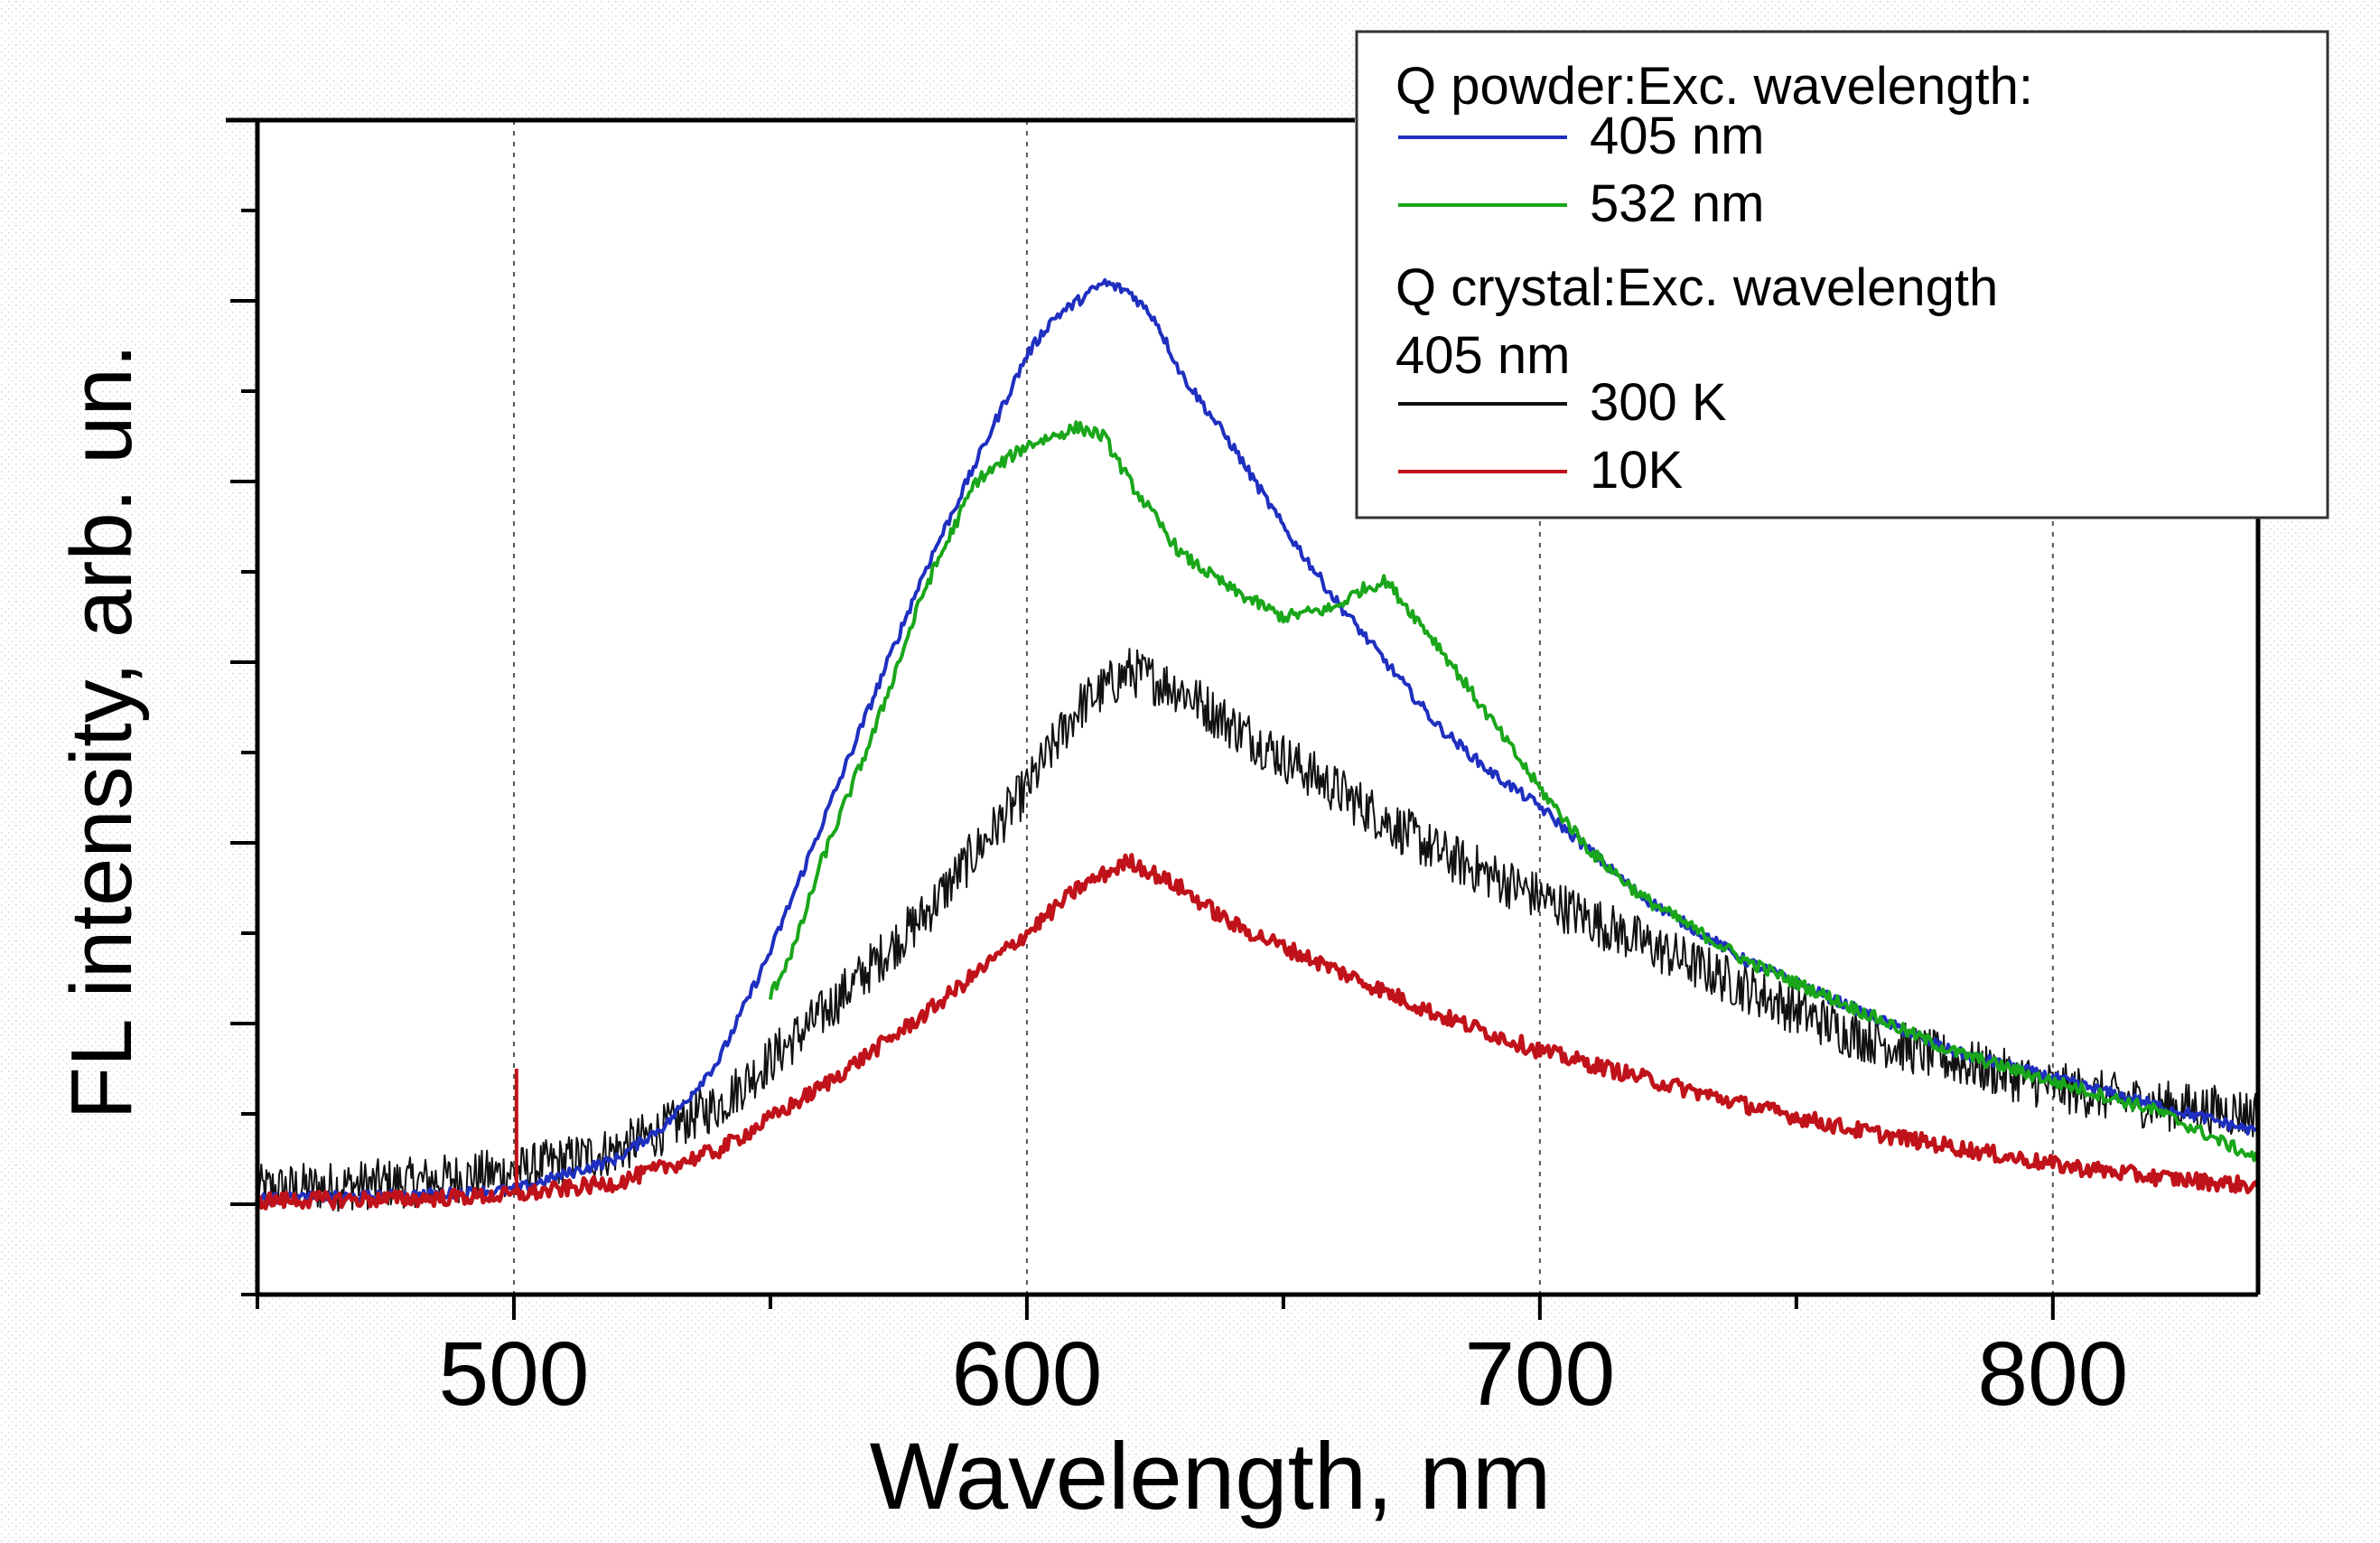  What do you see at coordinates (1677, 203) in the screenshot?
I see `legend-label-532-nm: 532 nm` at bounding box center [1677, 203].